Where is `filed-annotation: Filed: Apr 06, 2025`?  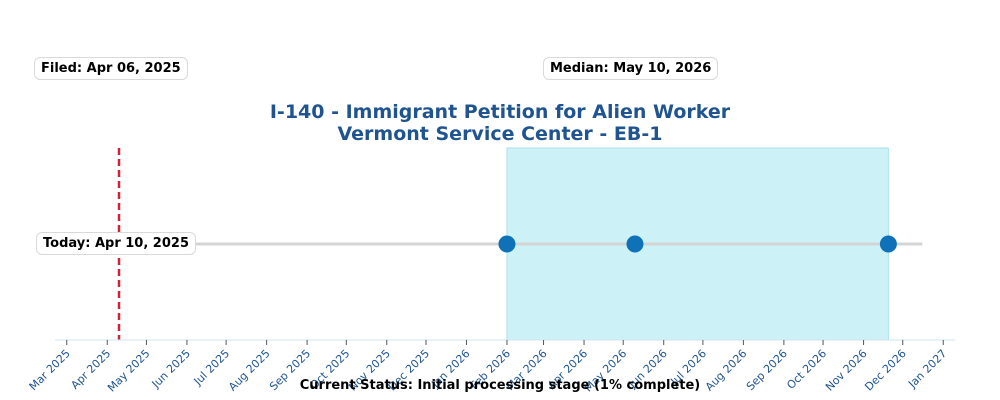 filed-annotation: Filed: Apr 06, 2025 is located at coordinates (111, 68).